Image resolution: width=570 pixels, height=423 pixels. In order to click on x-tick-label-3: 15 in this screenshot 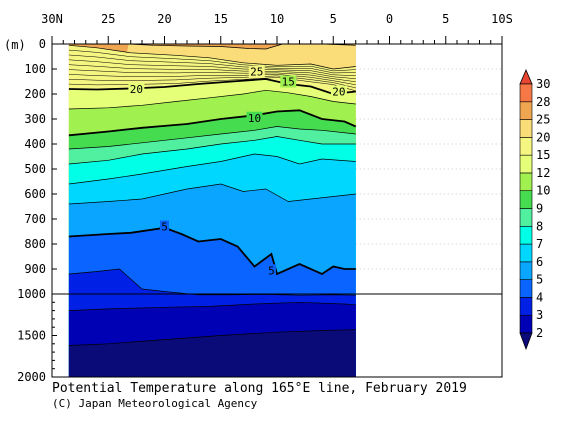, I will do `click(221, 19)`.